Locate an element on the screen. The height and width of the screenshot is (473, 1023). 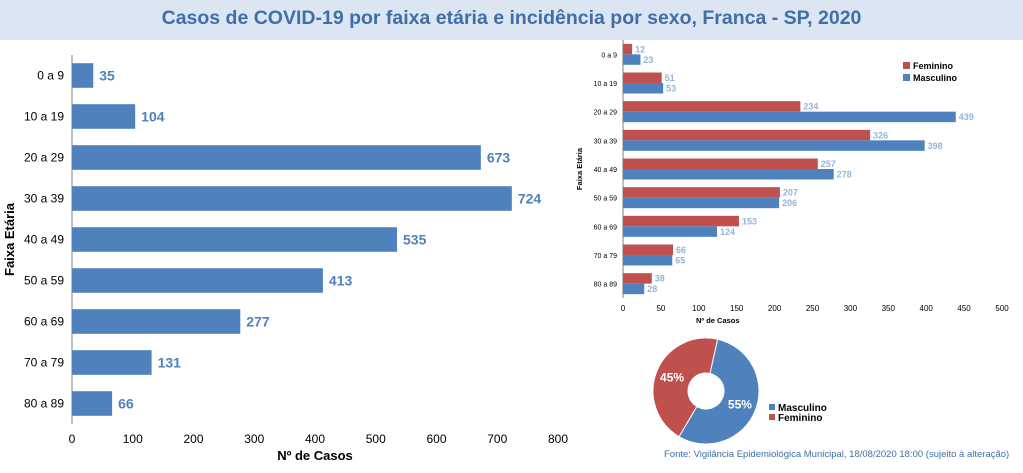
x-tick-label: 350 is located at coordinates (889, 308).